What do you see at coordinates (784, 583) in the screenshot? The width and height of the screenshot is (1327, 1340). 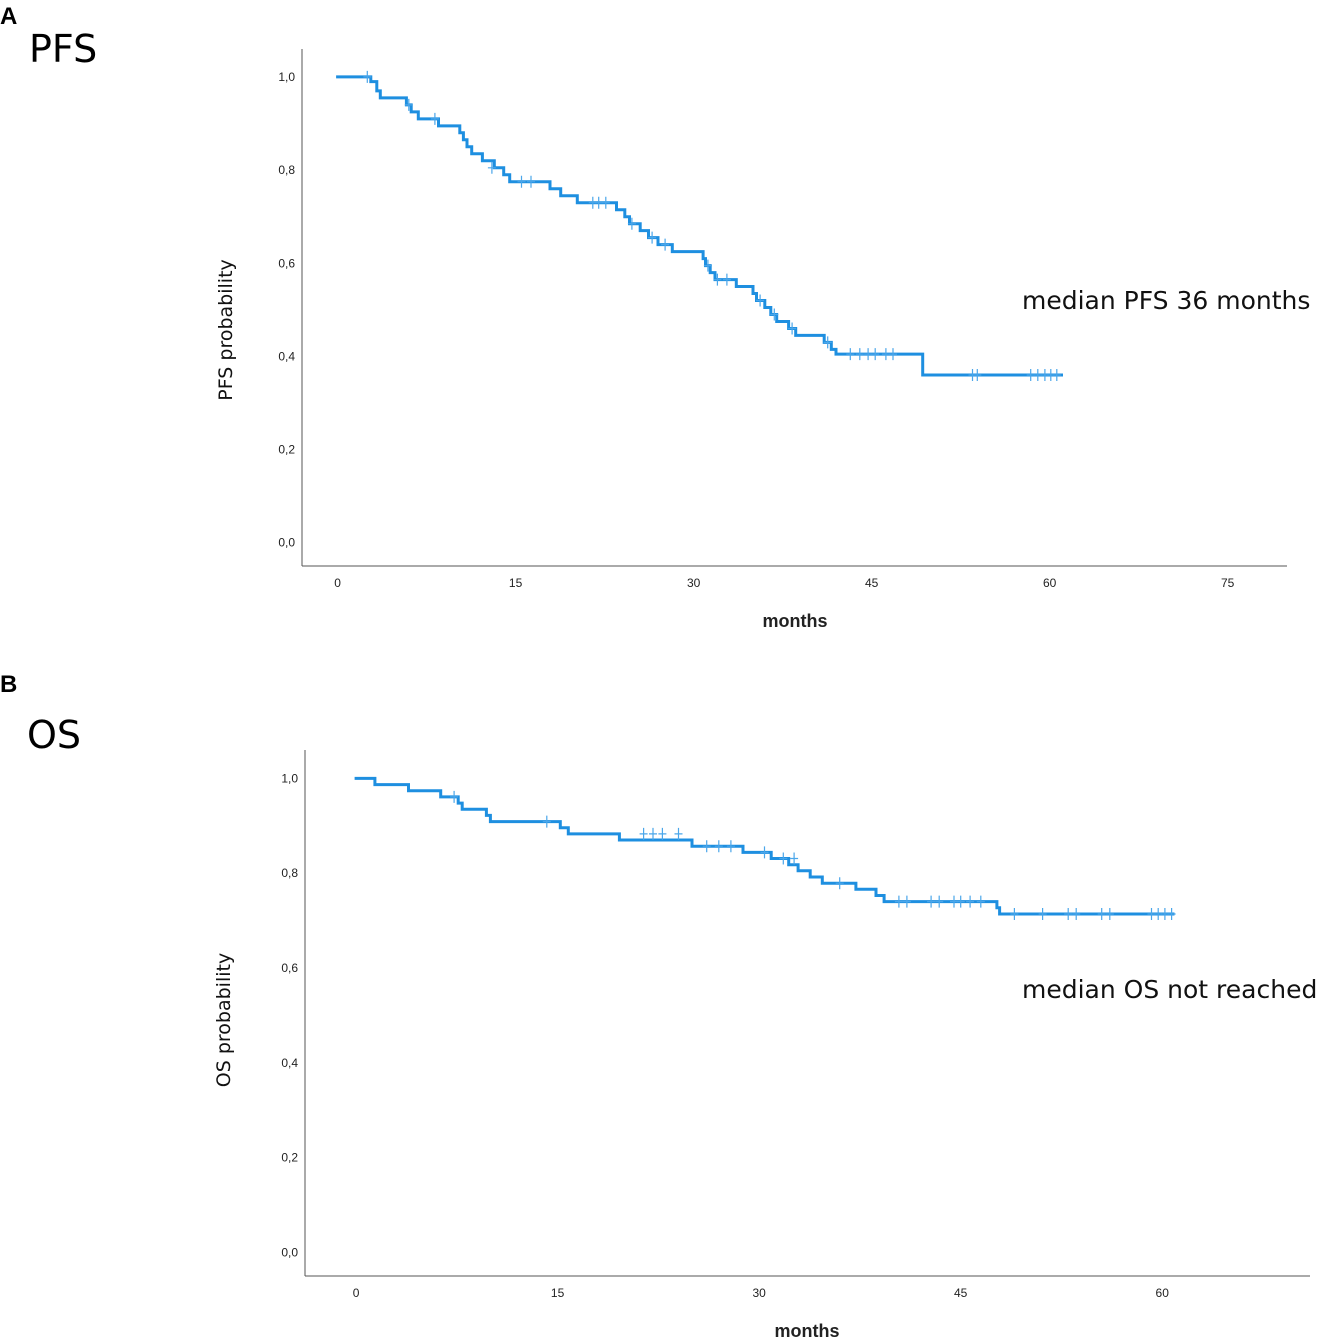 I see `x-tick-labels: 0 15 30 45 60 75` at bounding box center [784, 583].